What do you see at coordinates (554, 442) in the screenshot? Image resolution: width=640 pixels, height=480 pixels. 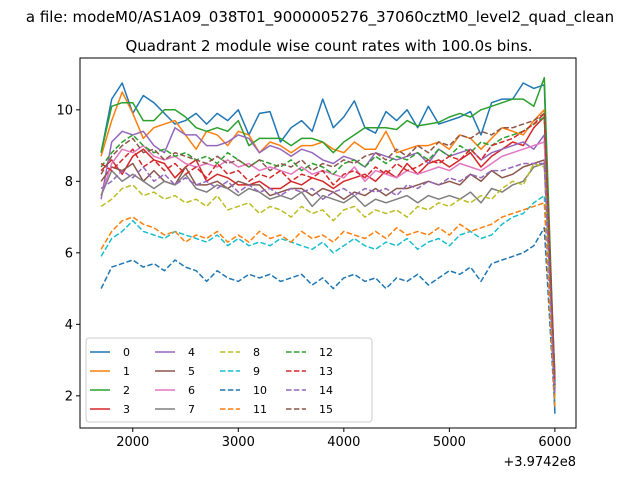 I see `x-tick-label: 6000` at bounding box center [554, 442].